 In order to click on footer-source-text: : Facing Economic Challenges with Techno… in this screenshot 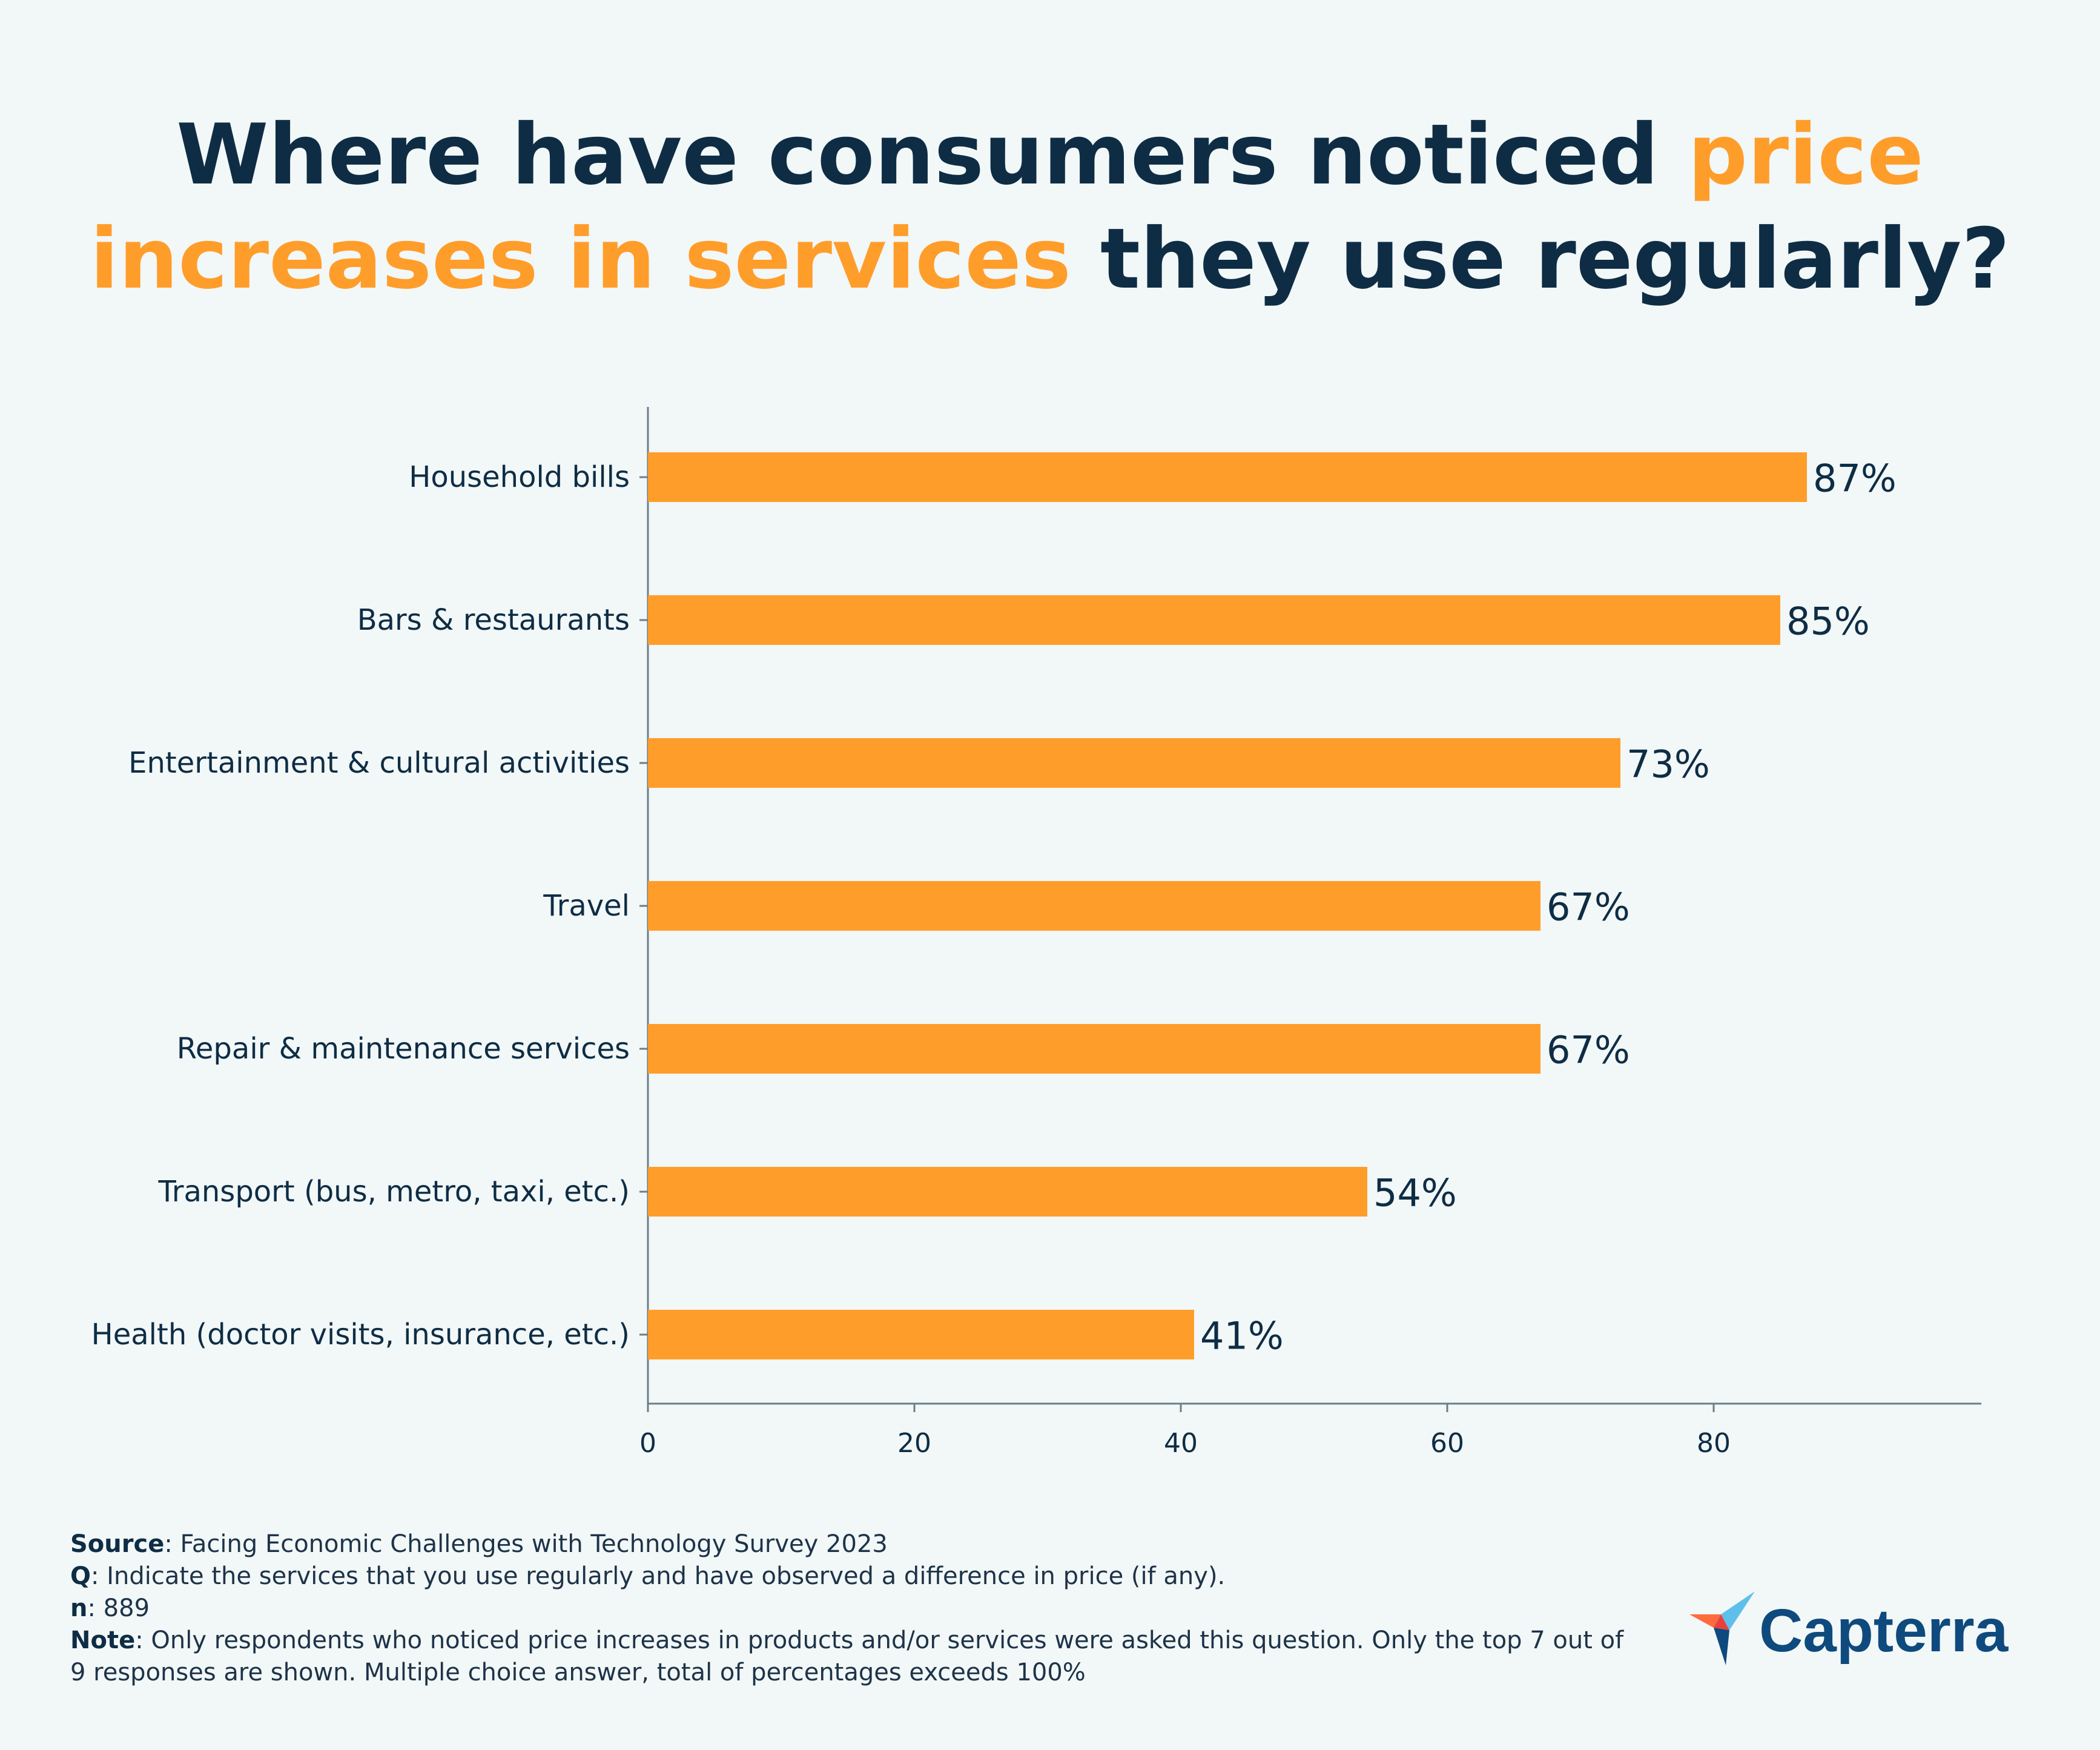, I will do `click(526, 1544)`.